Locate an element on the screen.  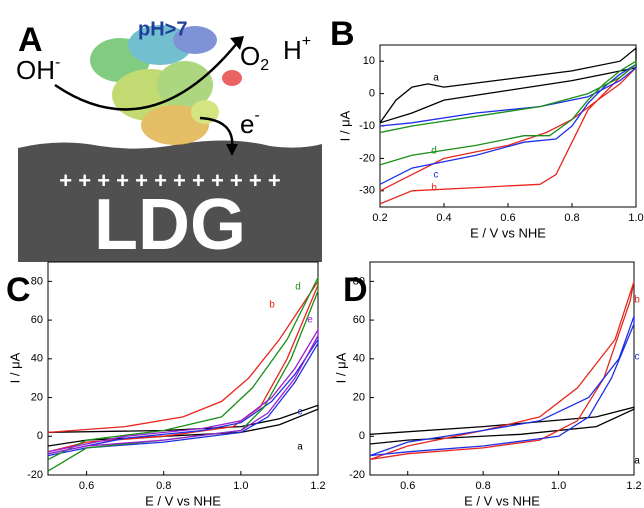
product: O2 is located at coordinates (254, 57).